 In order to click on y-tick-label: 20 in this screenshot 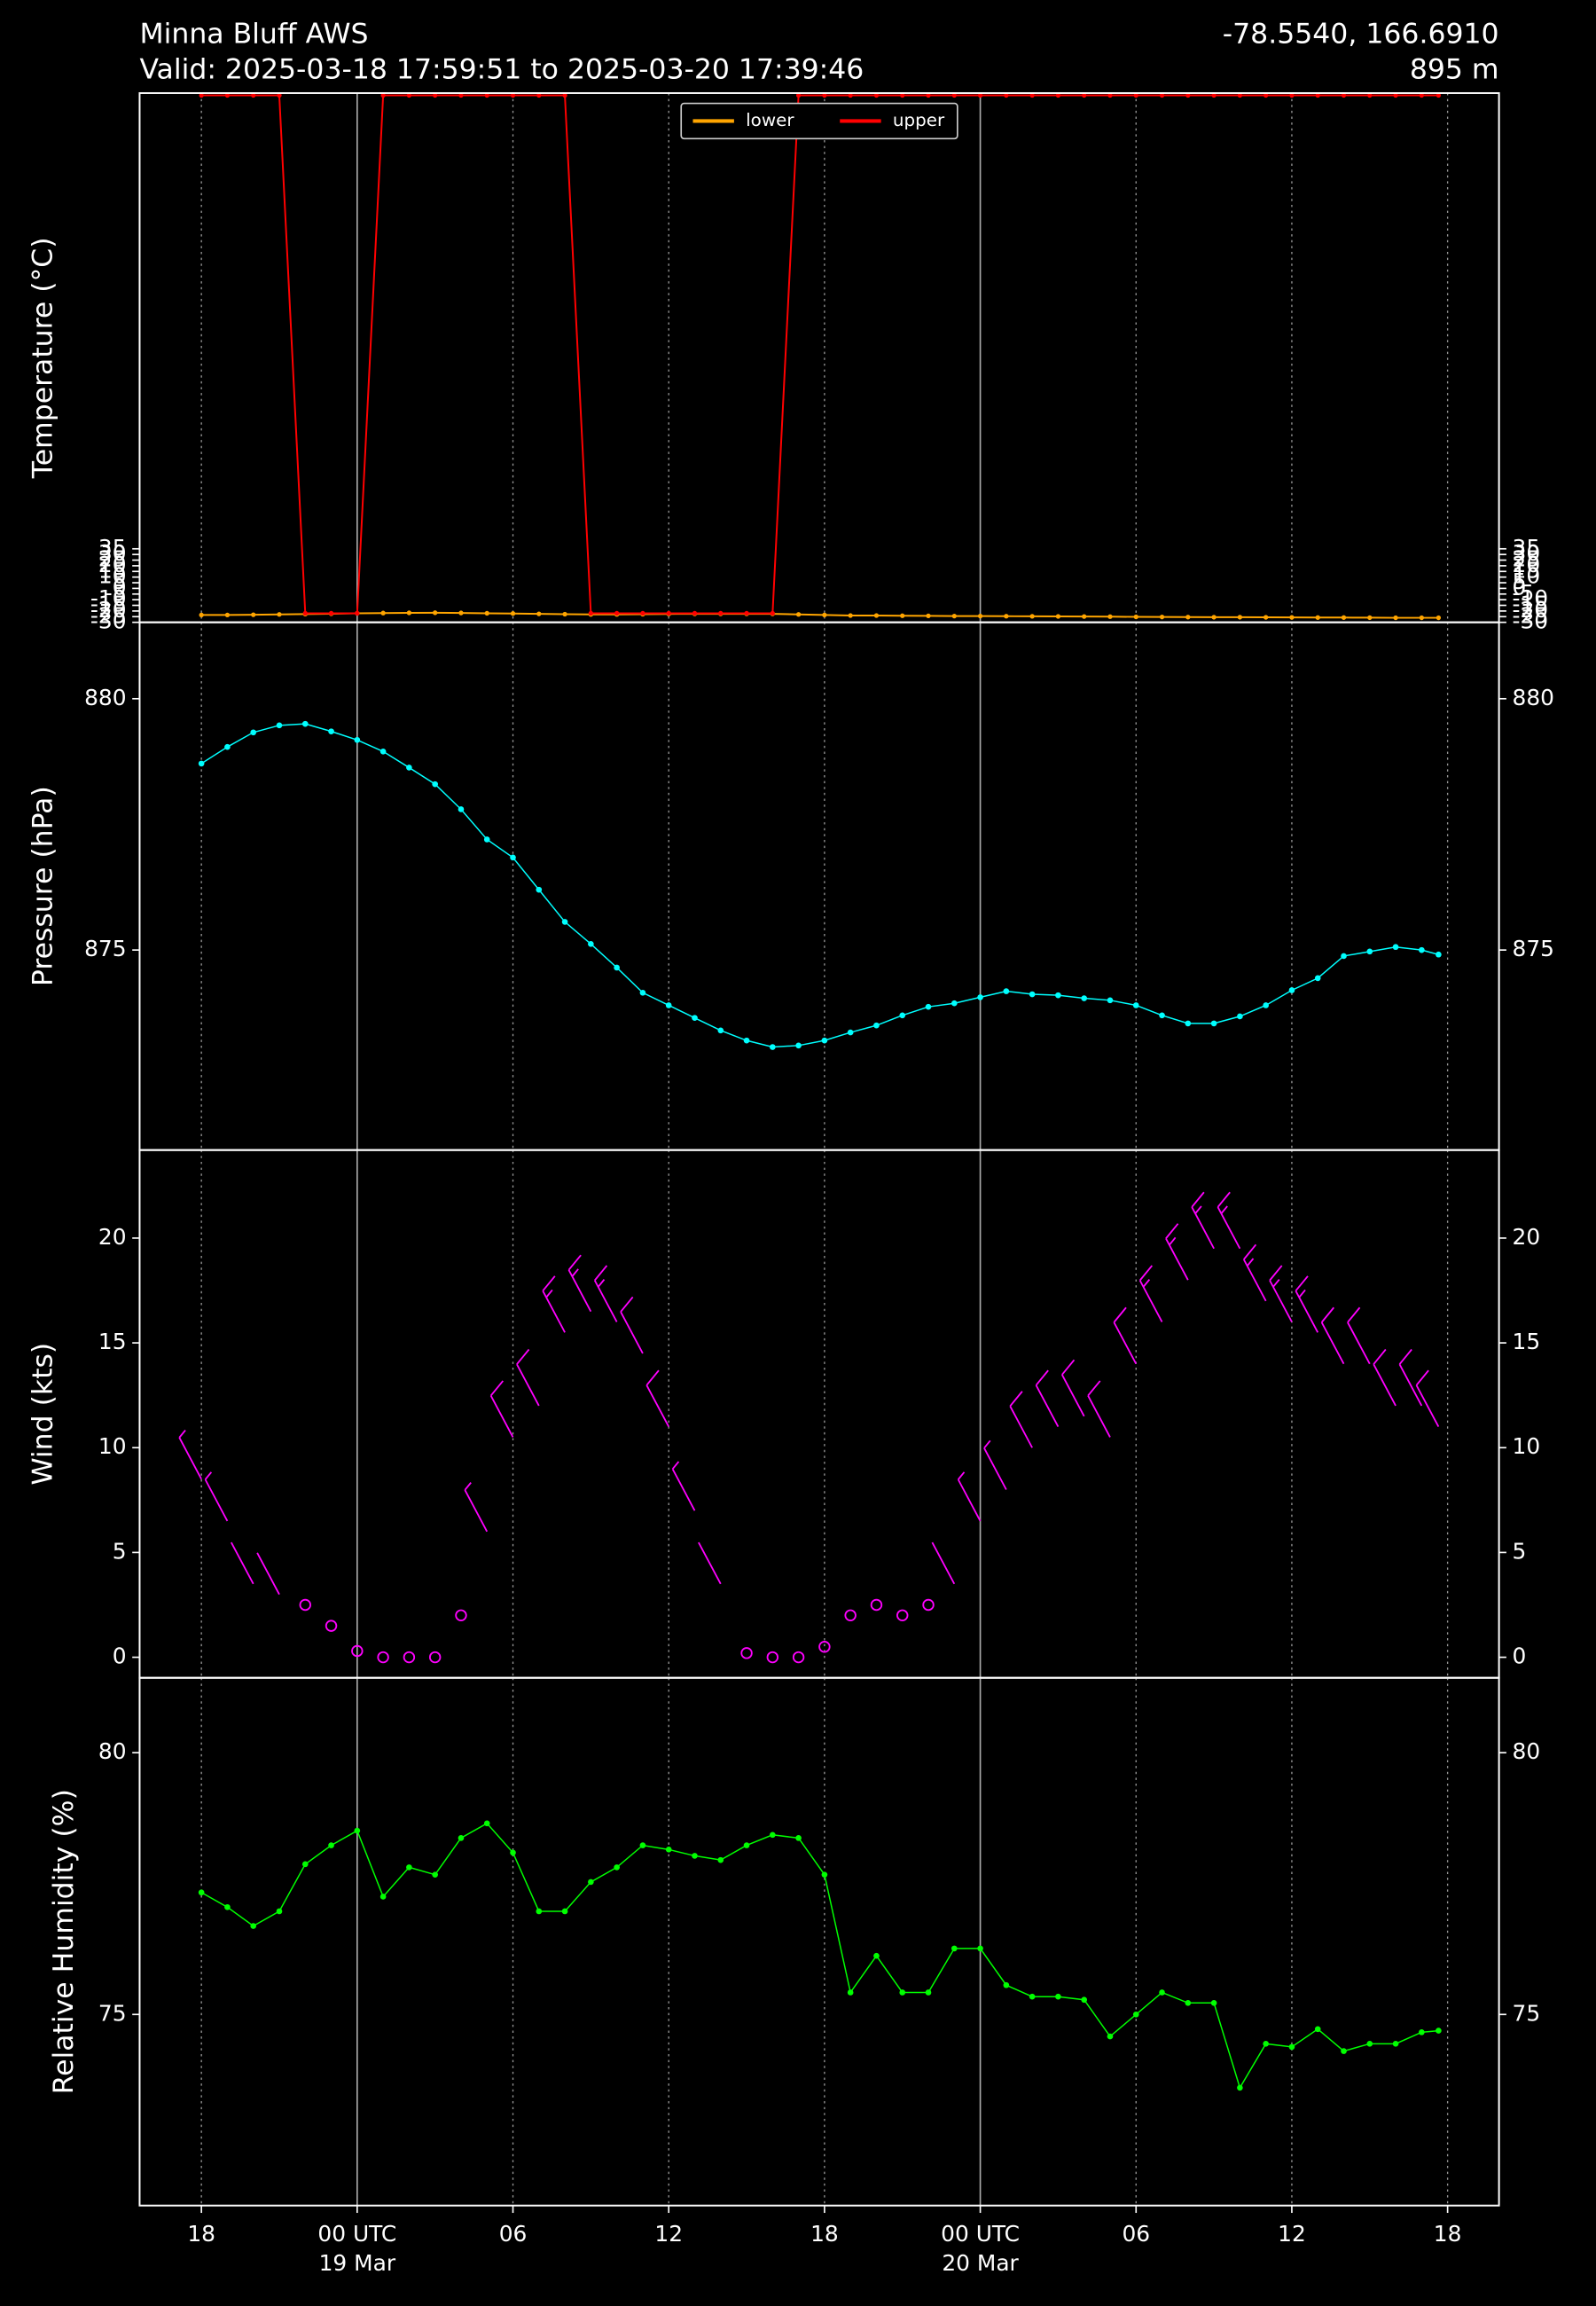, I will do `click(113, 564)`.